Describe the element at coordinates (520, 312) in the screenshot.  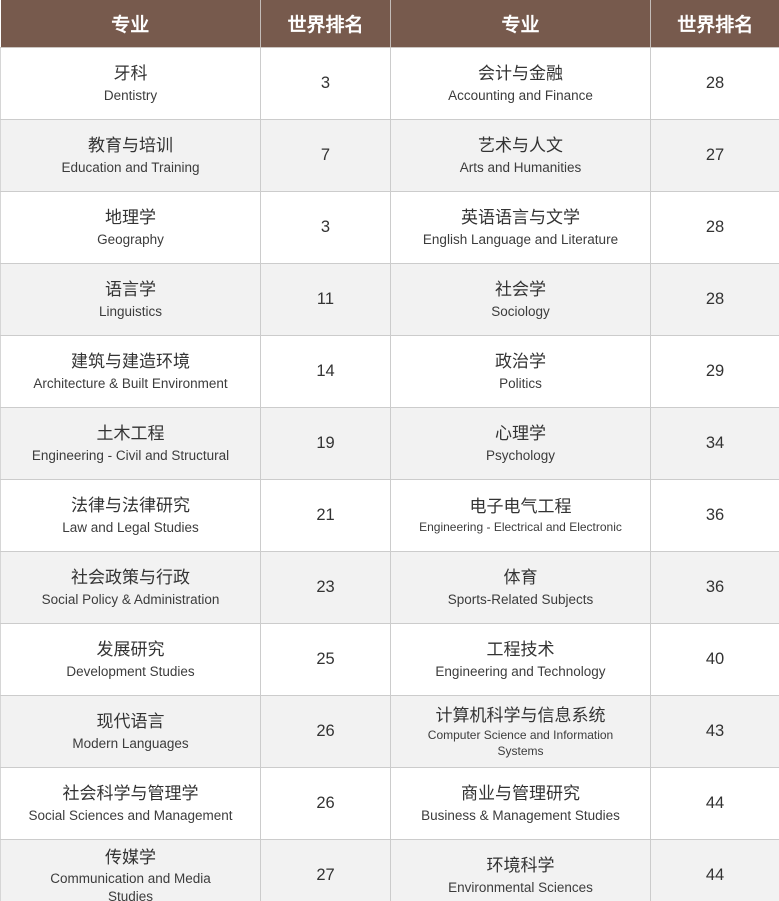
I see `major-name-en: Sociology` at that location.